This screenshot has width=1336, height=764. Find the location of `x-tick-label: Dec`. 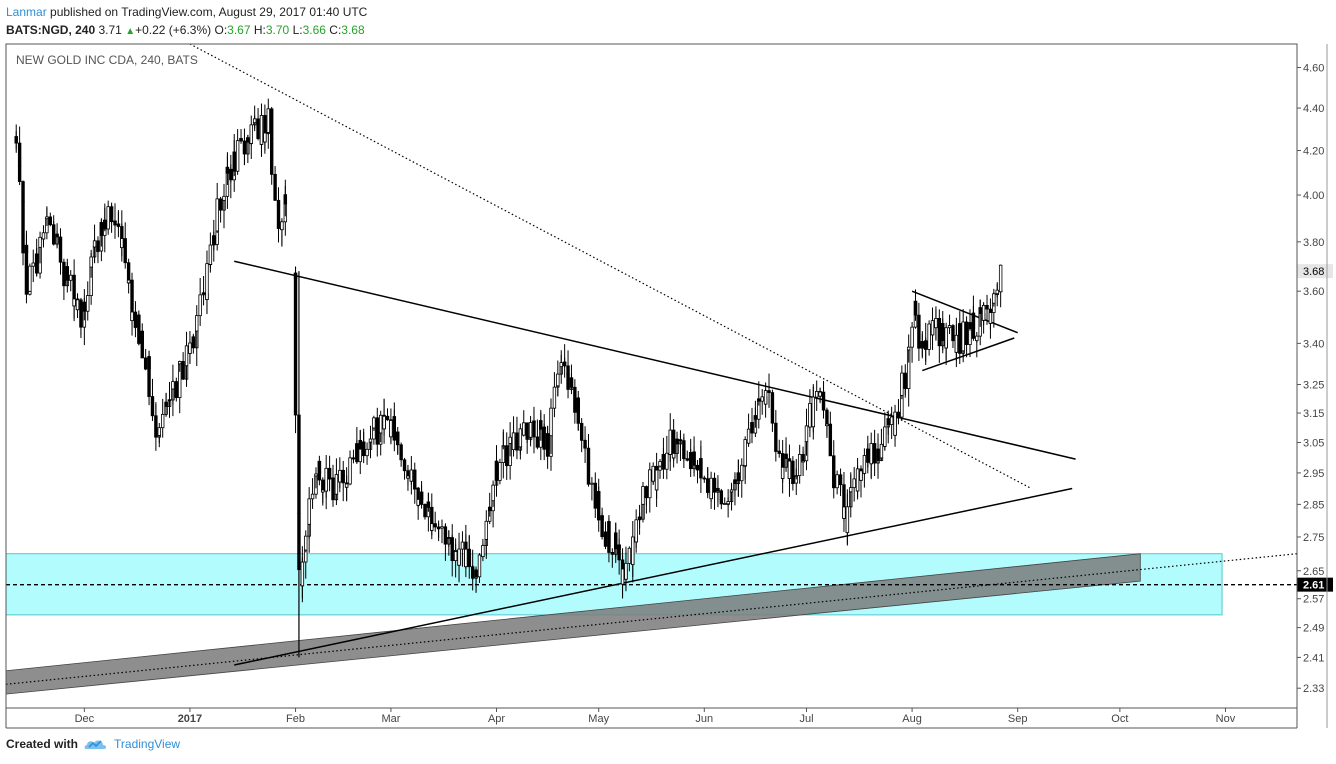

x-tick-label: Dec is located at coordinates (85, 719).